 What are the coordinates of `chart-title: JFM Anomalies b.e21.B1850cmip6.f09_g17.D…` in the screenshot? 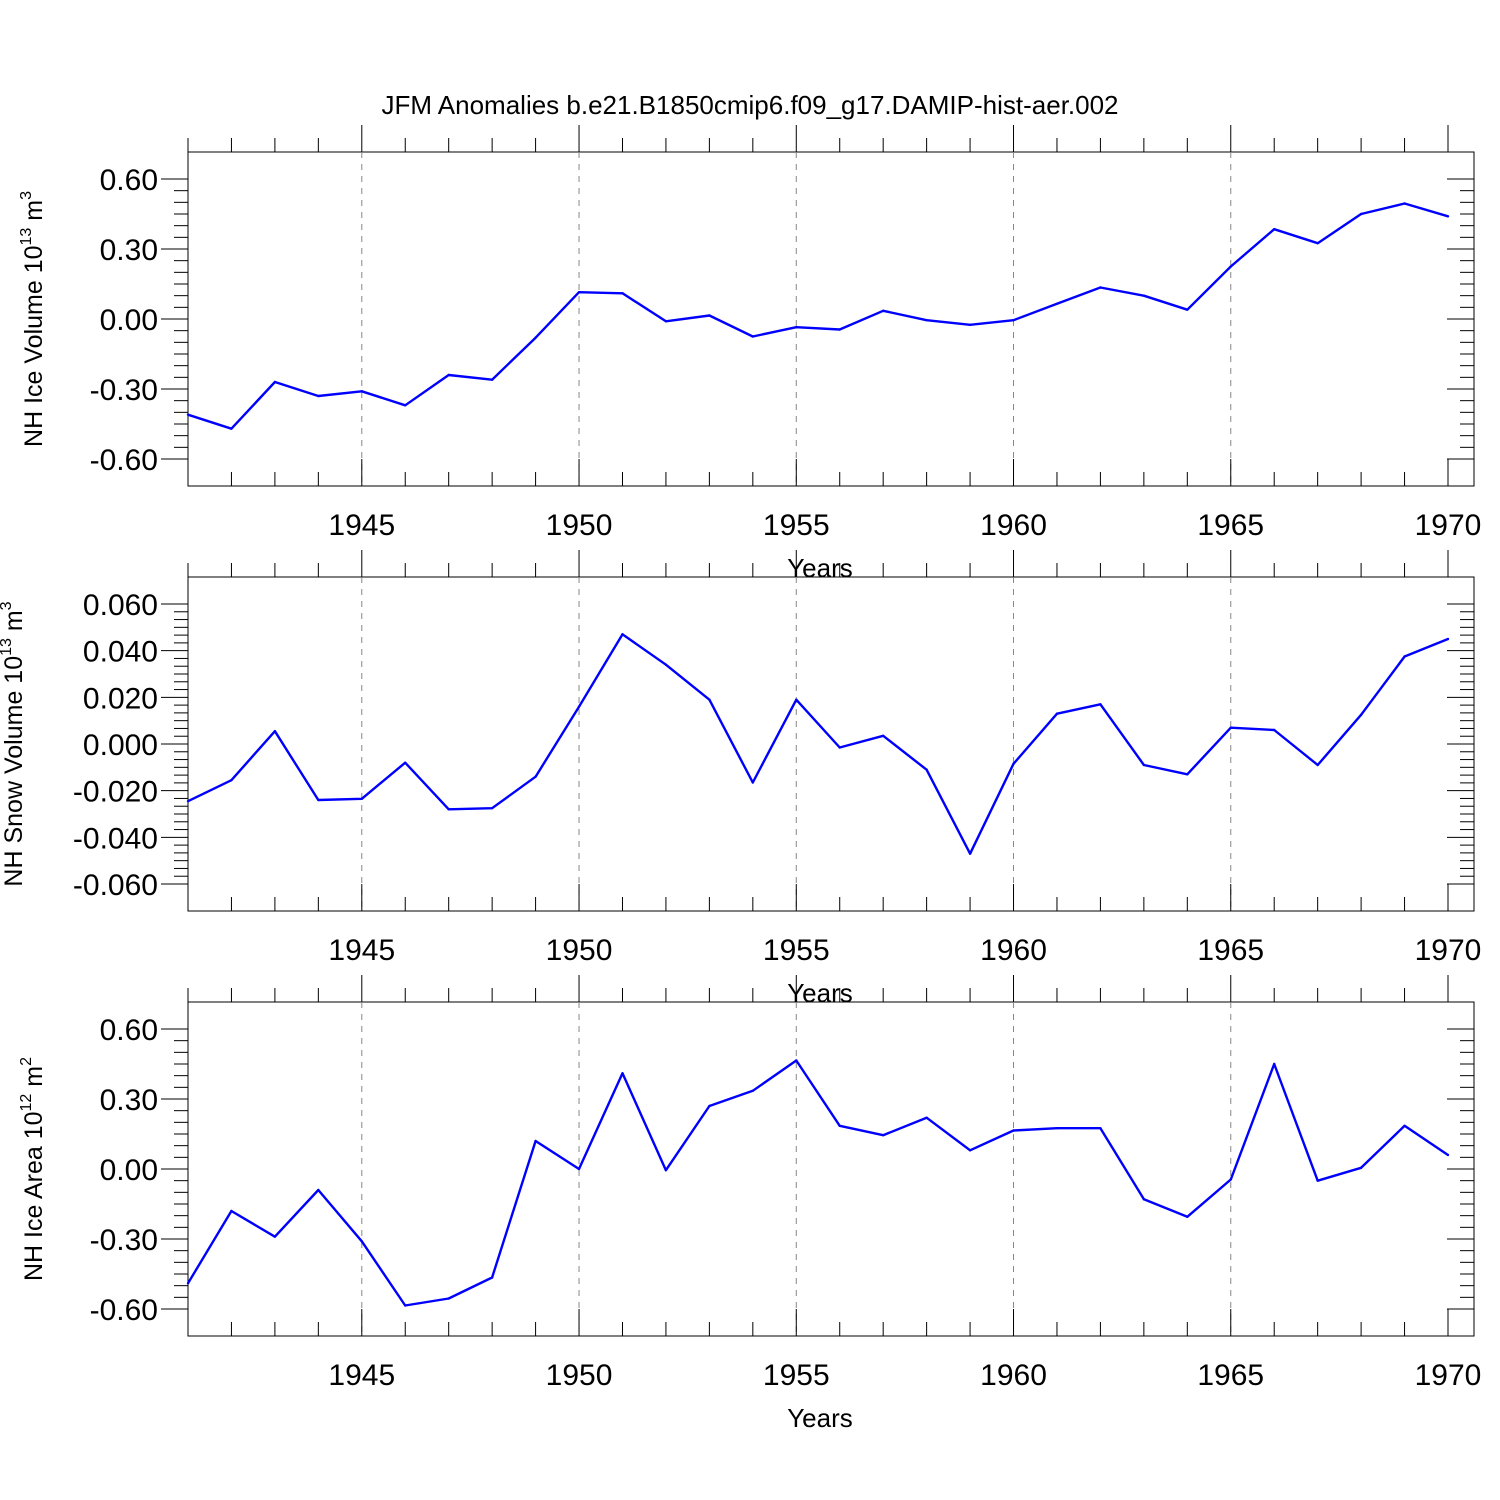 It's located at (749, 105).